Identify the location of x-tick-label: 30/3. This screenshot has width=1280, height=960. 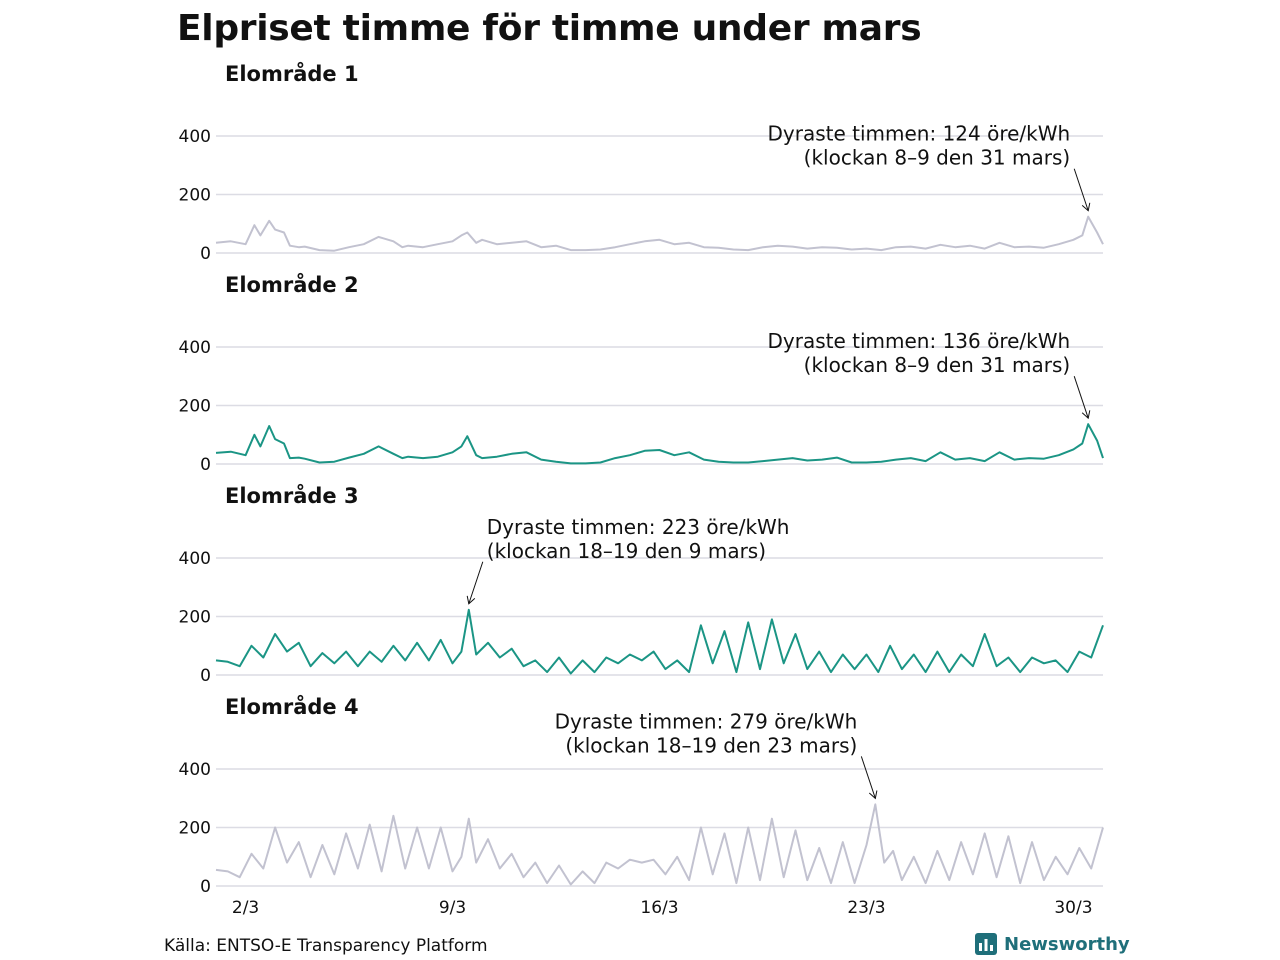
(1073, 908).